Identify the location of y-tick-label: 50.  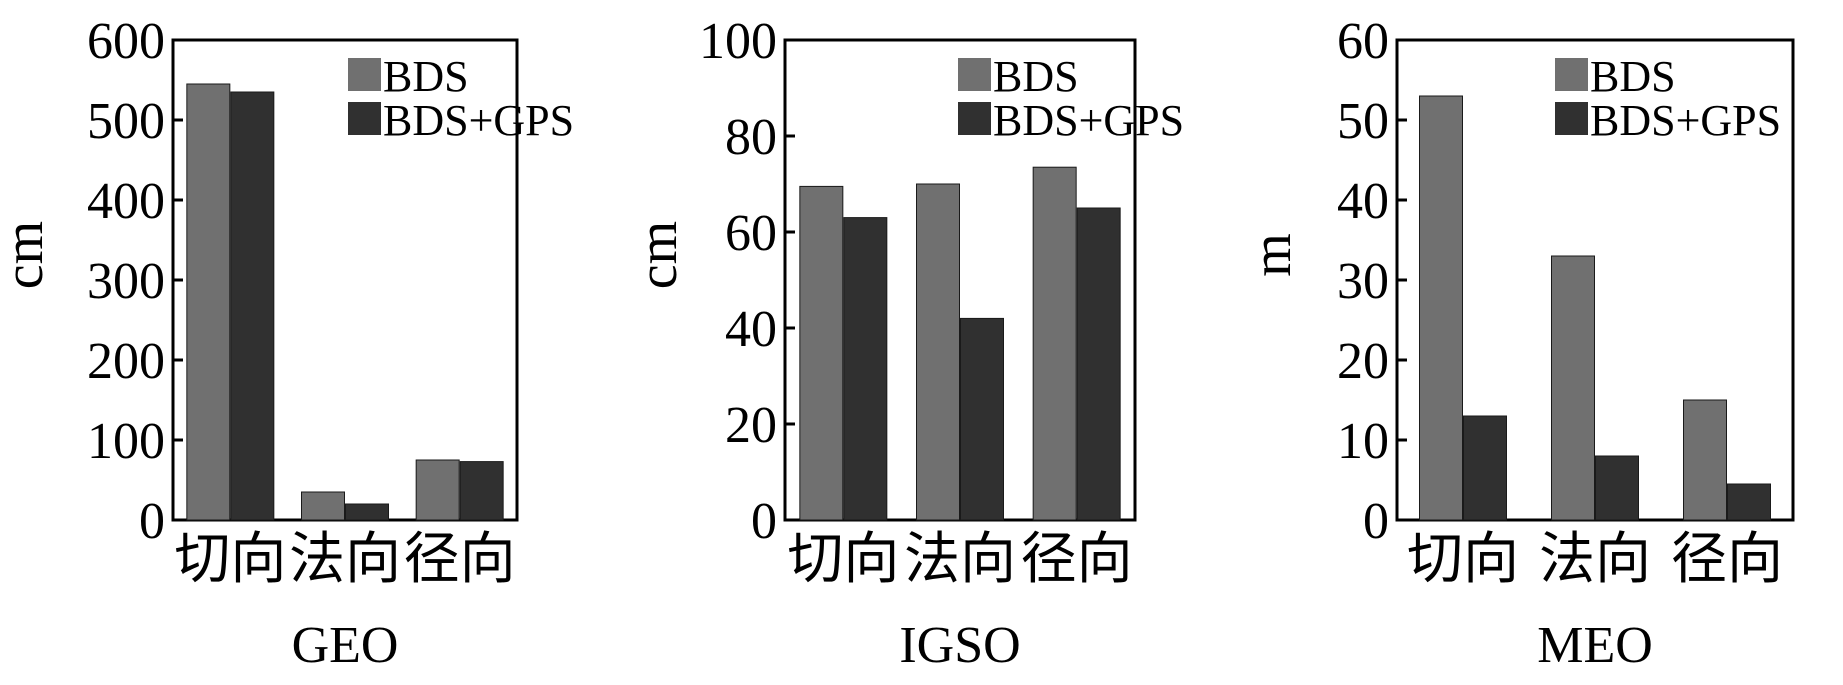
(1363, 121).